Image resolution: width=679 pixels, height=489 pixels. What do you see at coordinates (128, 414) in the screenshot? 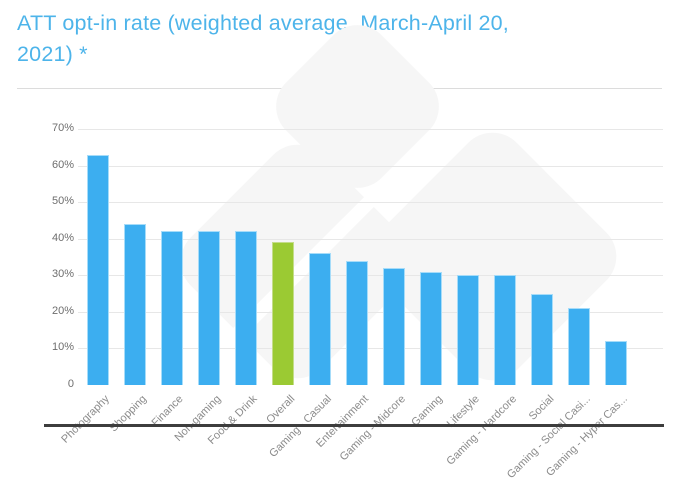
I see `x-tick-label: Shopping` at bounding box center [128, 414].